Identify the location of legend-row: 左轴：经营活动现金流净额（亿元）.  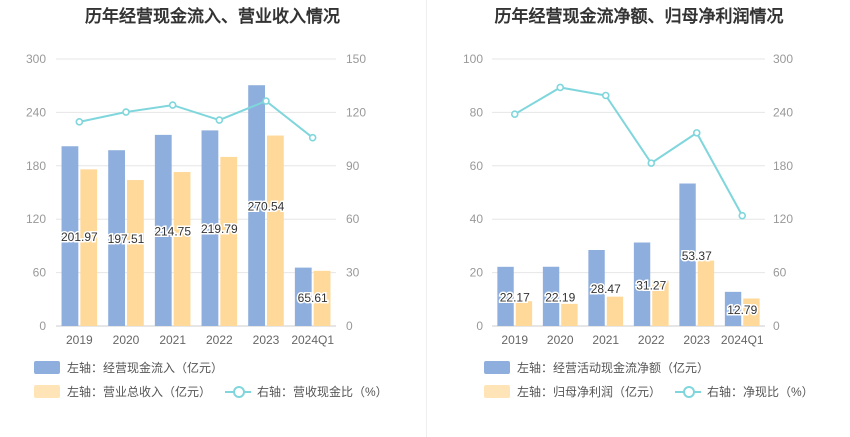
(603, 367).